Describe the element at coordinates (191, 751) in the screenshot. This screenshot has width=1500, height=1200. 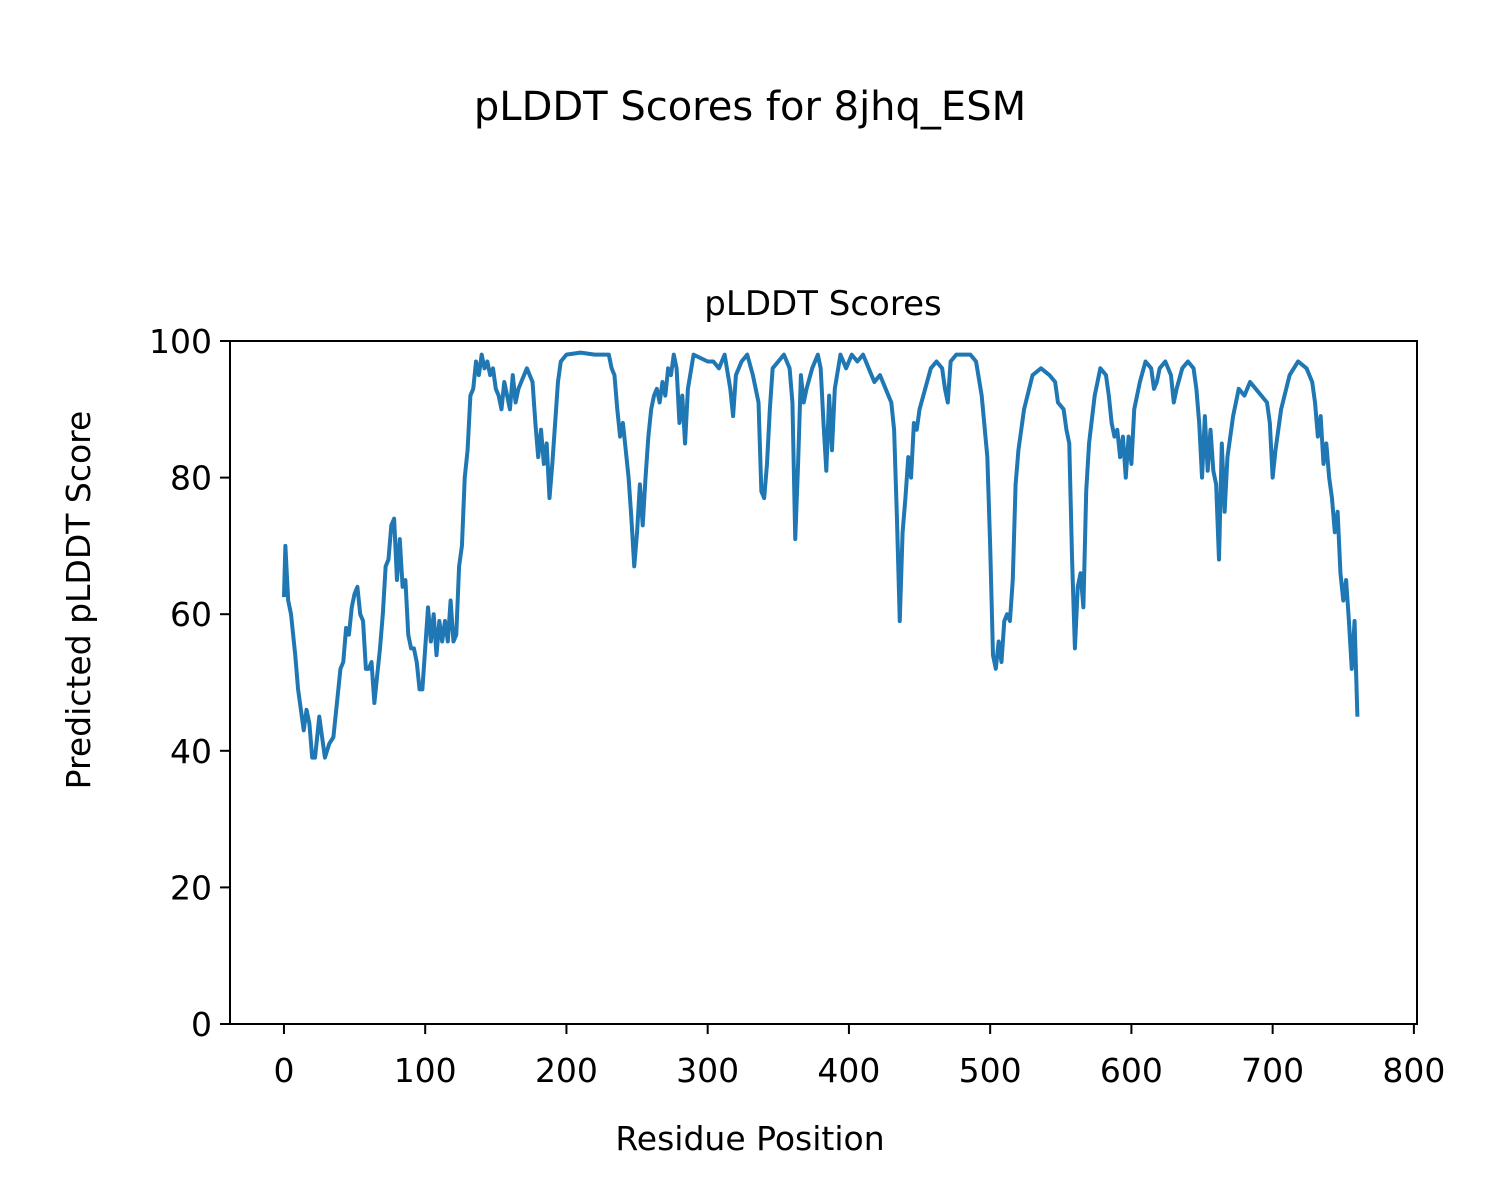
I see `y-tick-label: 40` at that location.